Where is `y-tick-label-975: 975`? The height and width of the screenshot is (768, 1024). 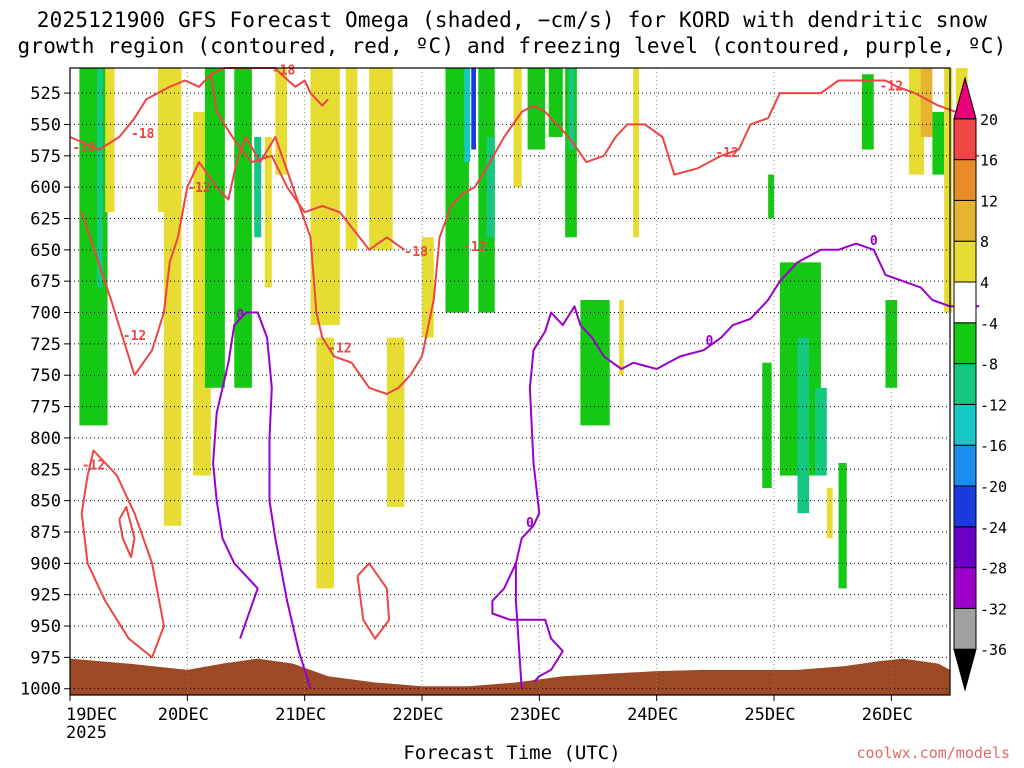
y-tick-label-975: 975 is located at coordinates (45, 658).